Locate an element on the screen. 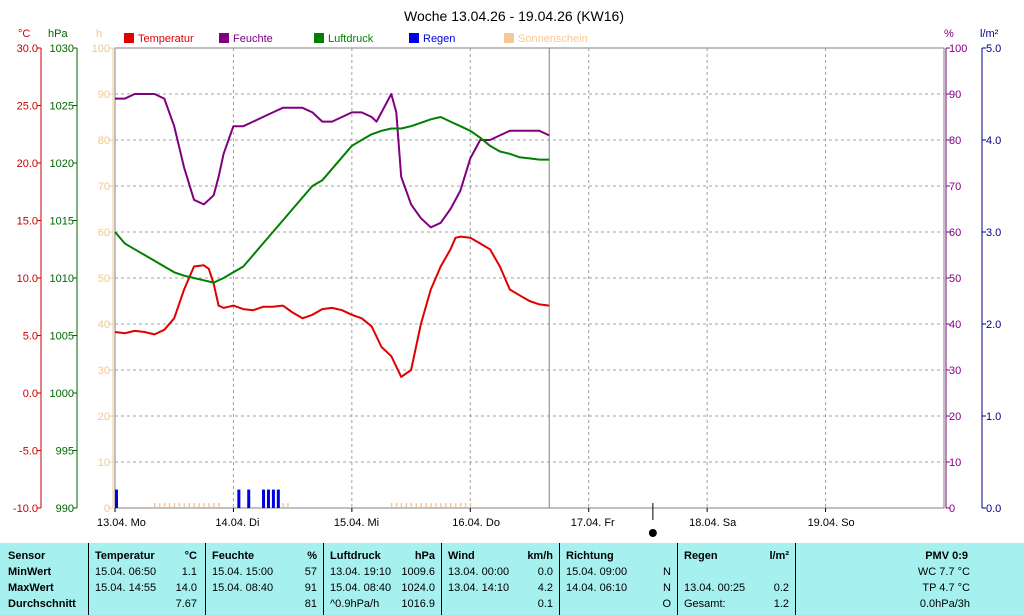  stats-unit-rain: l/m² is located at coordinates (779, 556).